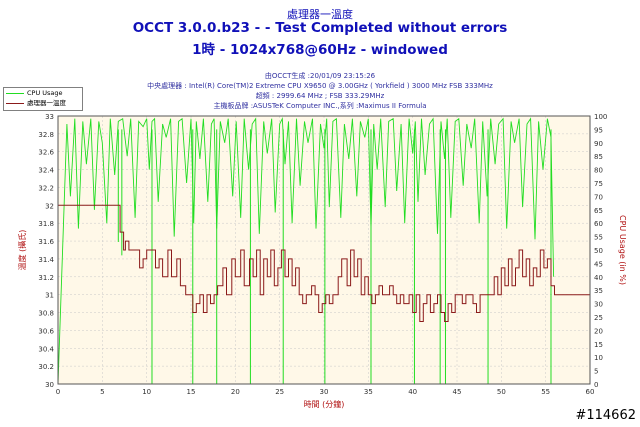 This screenshot has width=640, height=427. What do you see at coordinates (49, 117) in the screenshot?
I see `y-tick-label-left: 33` at bounding box center [49, 117].